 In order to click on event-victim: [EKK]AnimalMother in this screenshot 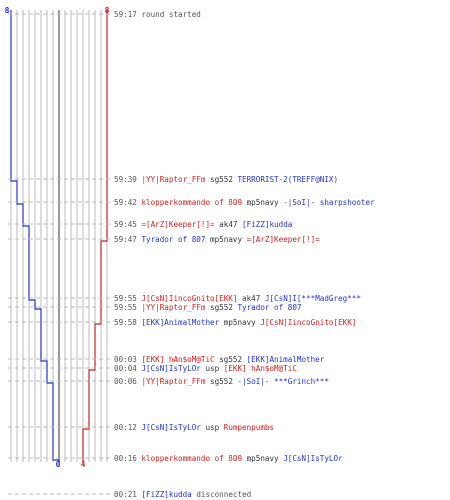, I will do `click(286, 359)`.